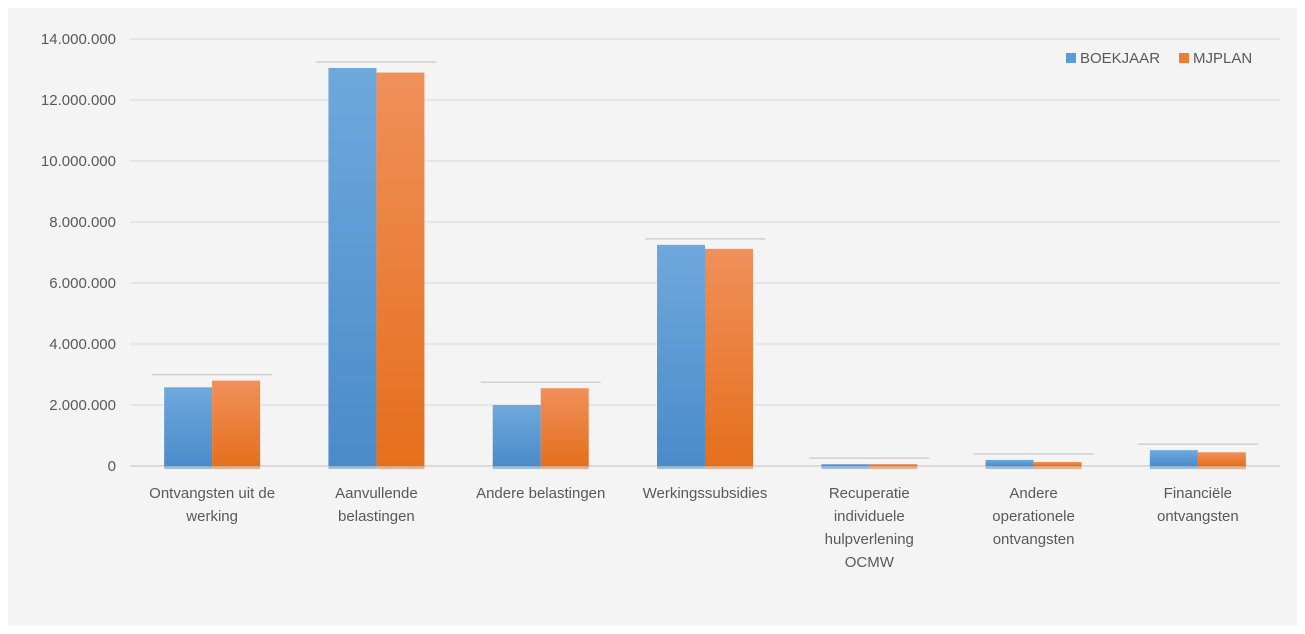 The width and height of the screenshot is (1305, 634). Describe the element at coordinates (212, 493) in the screenshot. I see `x-category-label: Ontvangsten uit de` at that location.